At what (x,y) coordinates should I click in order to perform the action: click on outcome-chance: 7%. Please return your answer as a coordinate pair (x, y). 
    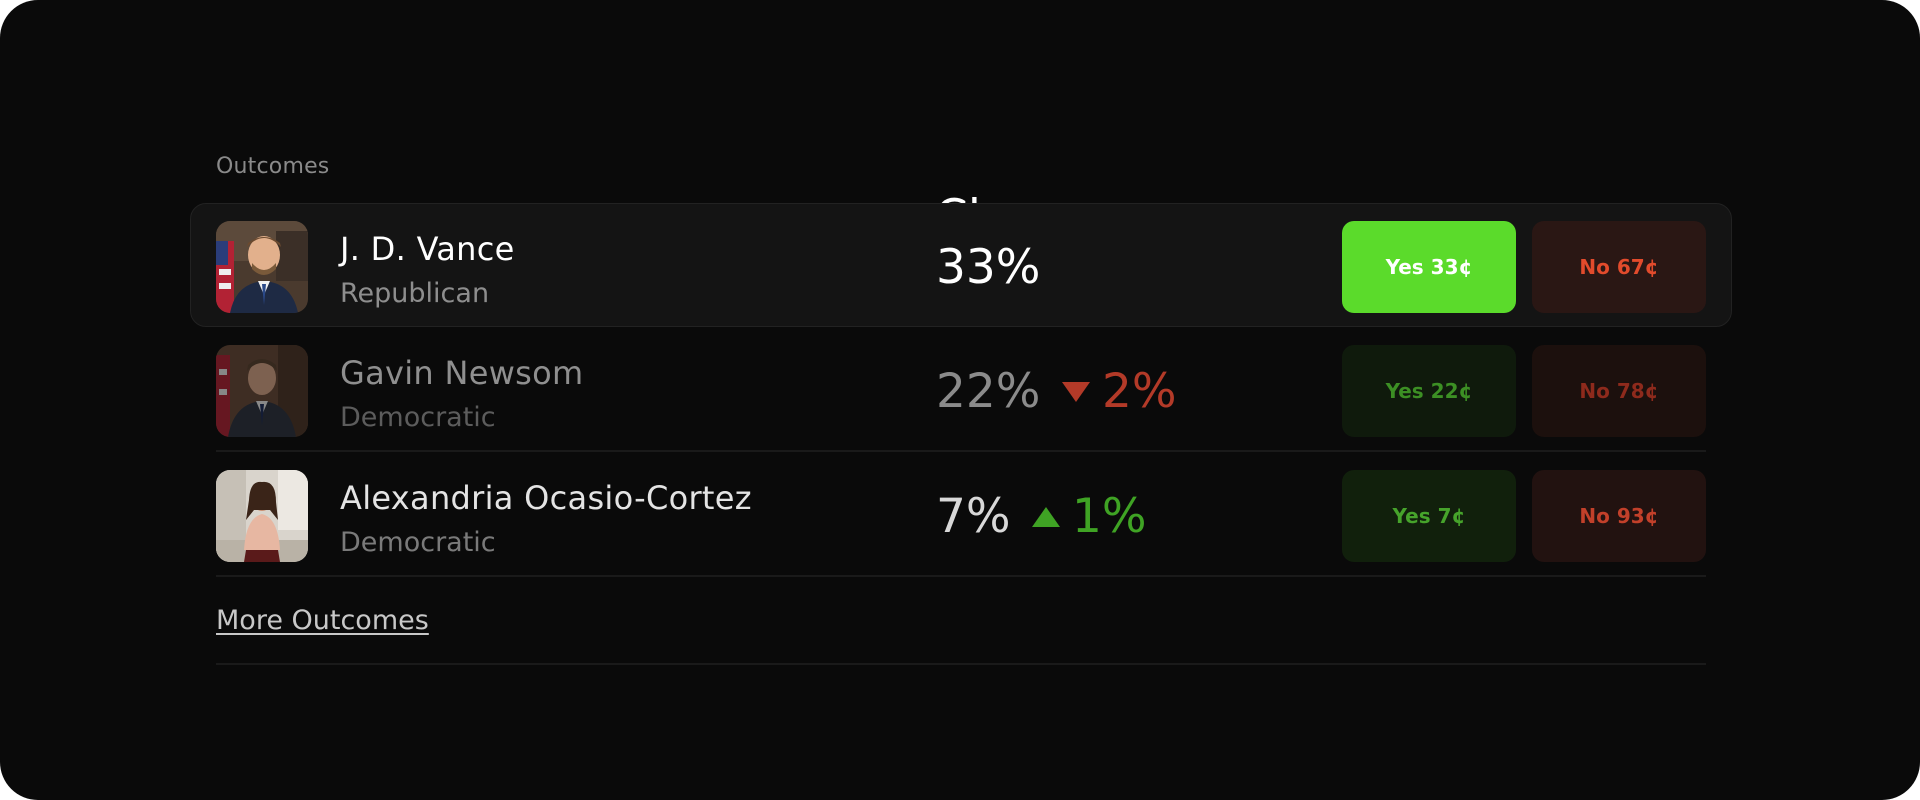
    Looking at the image, I should click on (973, 516).